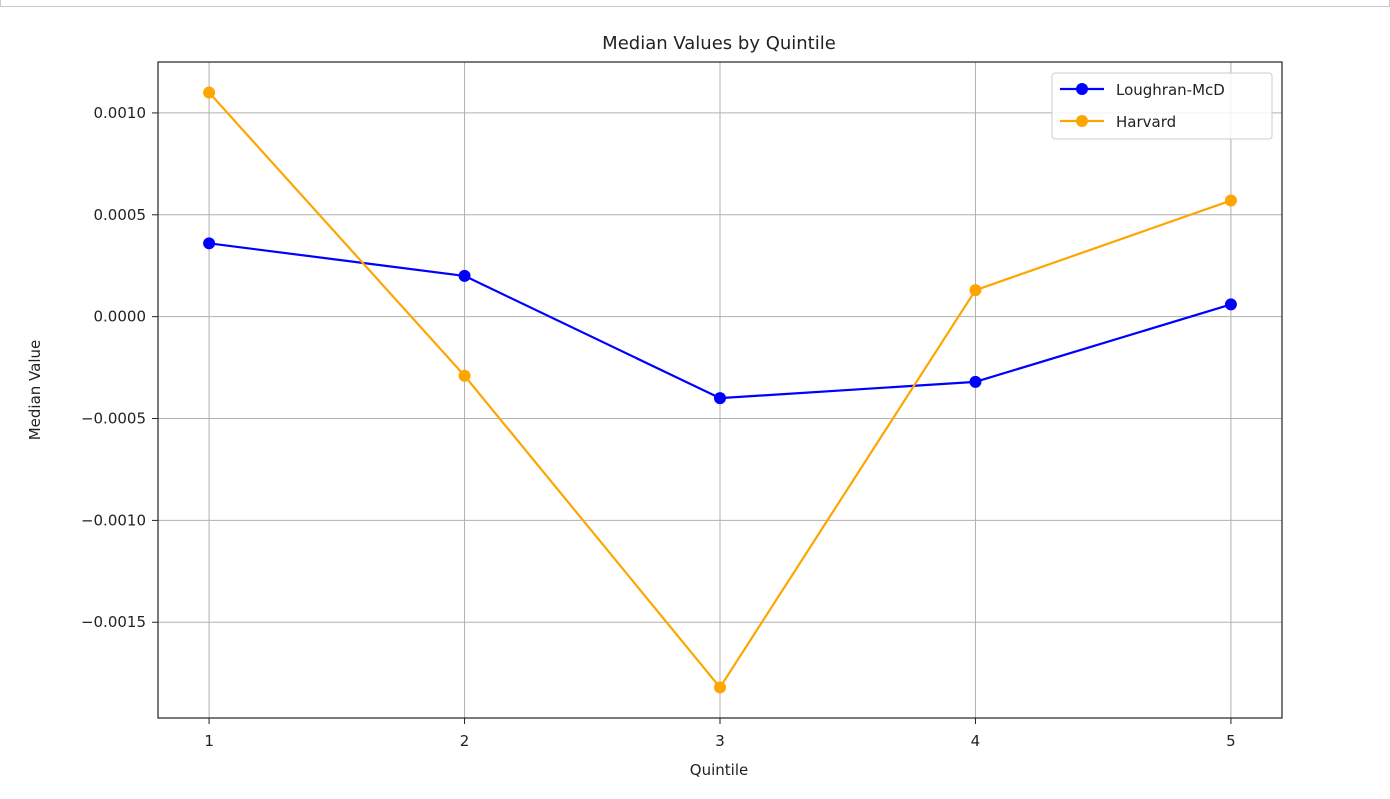  I want to click on x-axis-label: Quintile, so click(719, 770).